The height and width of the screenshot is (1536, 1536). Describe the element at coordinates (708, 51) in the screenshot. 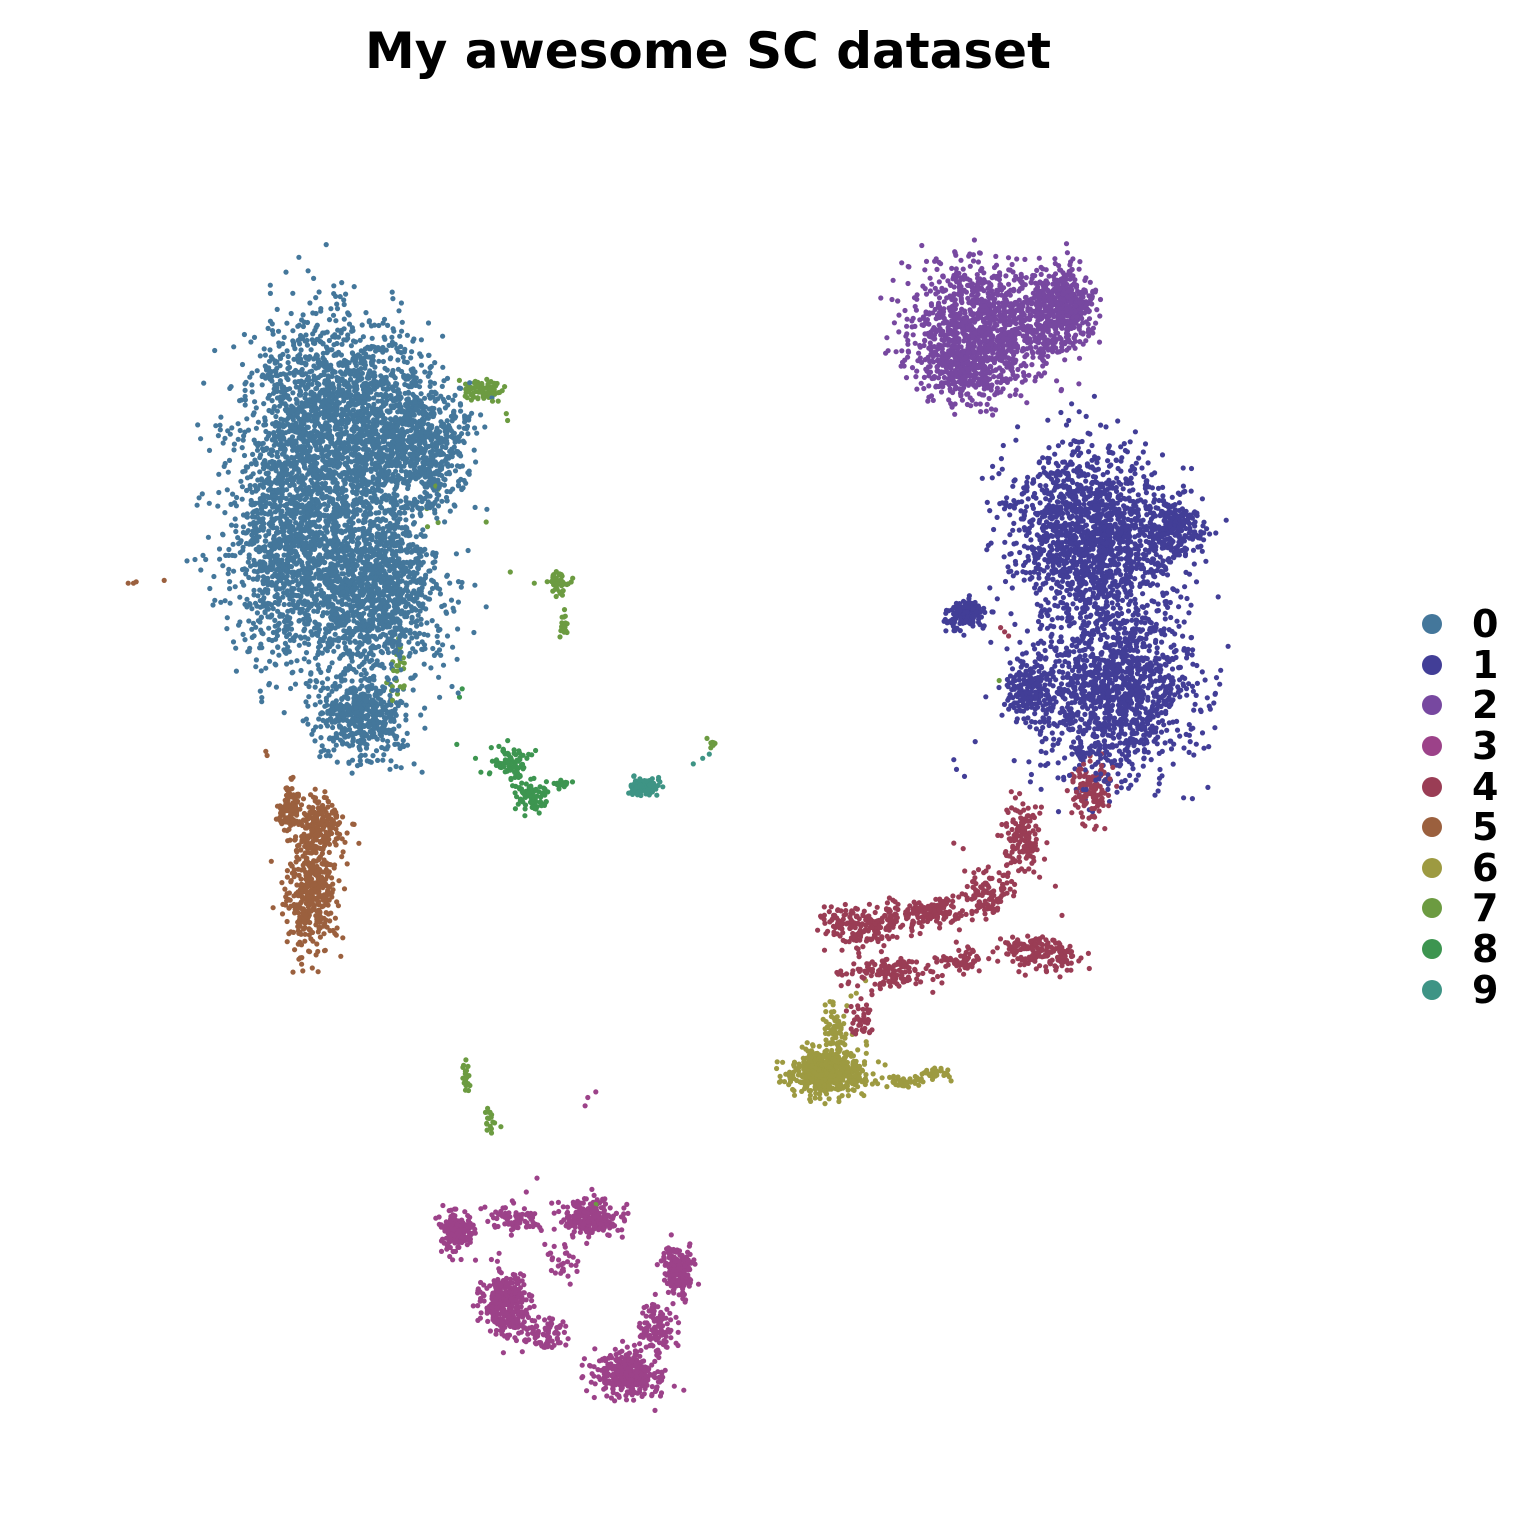

I see `chart-title: My awesome SC dataset` at that location.